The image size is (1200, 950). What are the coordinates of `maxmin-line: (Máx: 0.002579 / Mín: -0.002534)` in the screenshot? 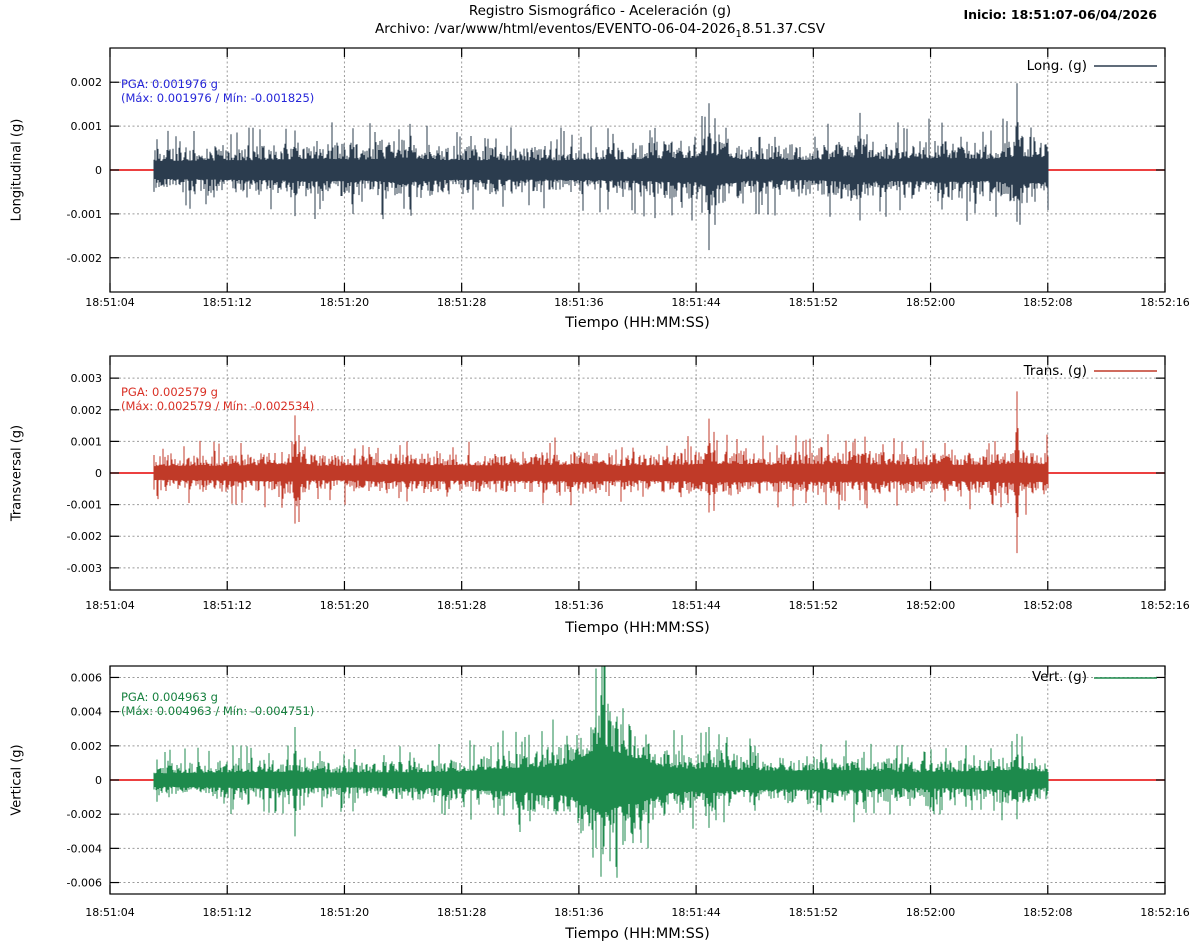 It's located at (218, 406).